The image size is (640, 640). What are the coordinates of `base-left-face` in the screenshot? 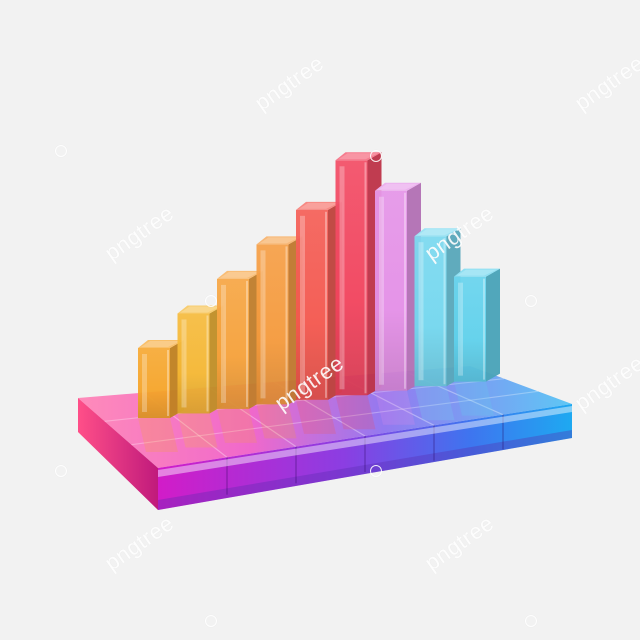 It's located at (118, 454).